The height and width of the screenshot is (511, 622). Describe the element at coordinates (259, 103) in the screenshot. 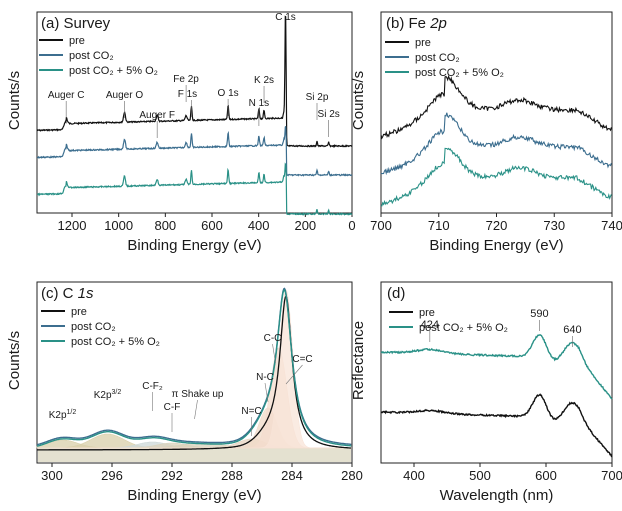

I see `annotation-label: N 1s` at that location.